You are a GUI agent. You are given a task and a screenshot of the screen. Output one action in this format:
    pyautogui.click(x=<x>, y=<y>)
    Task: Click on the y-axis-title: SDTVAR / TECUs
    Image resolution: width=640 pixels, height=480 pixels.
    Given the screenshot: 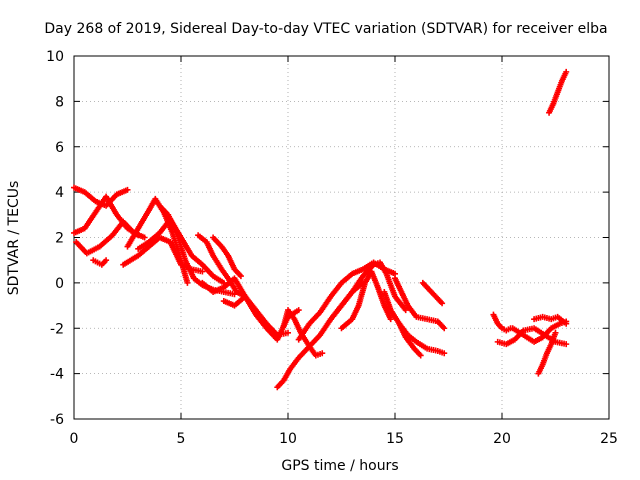 What is the action you would take?
    pyautogui.click(x=14, y=238)
    